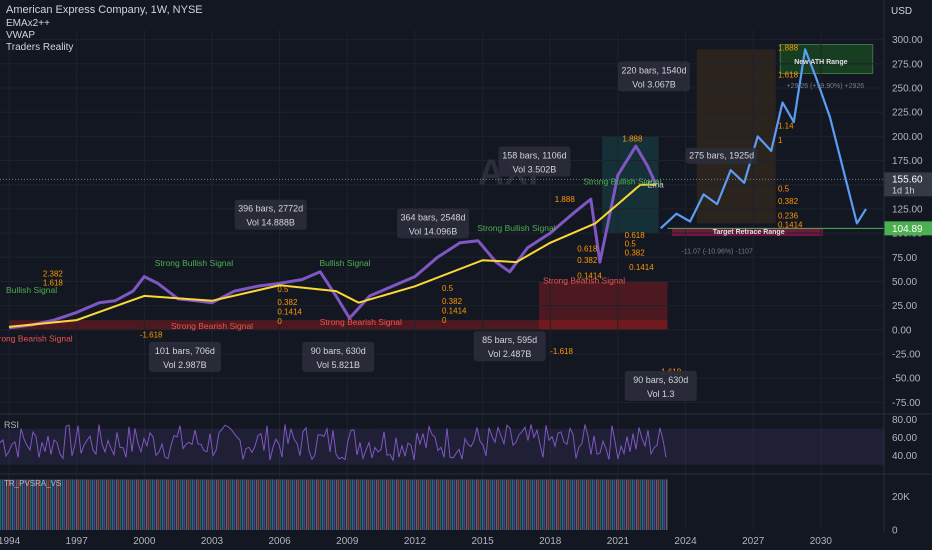 Image resolution: width=932 pixels, height=550 pixels. What do you see at coordinates (345, 263) in the screenshot?
I see `signal-label: Bullish Signal` at bounding box center [345, 263].